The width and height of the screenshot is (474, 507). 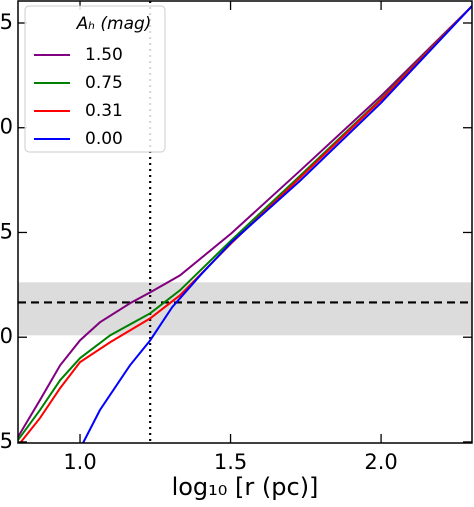 I want to click on legend-label: 0.75, so click(x=104, y=83).